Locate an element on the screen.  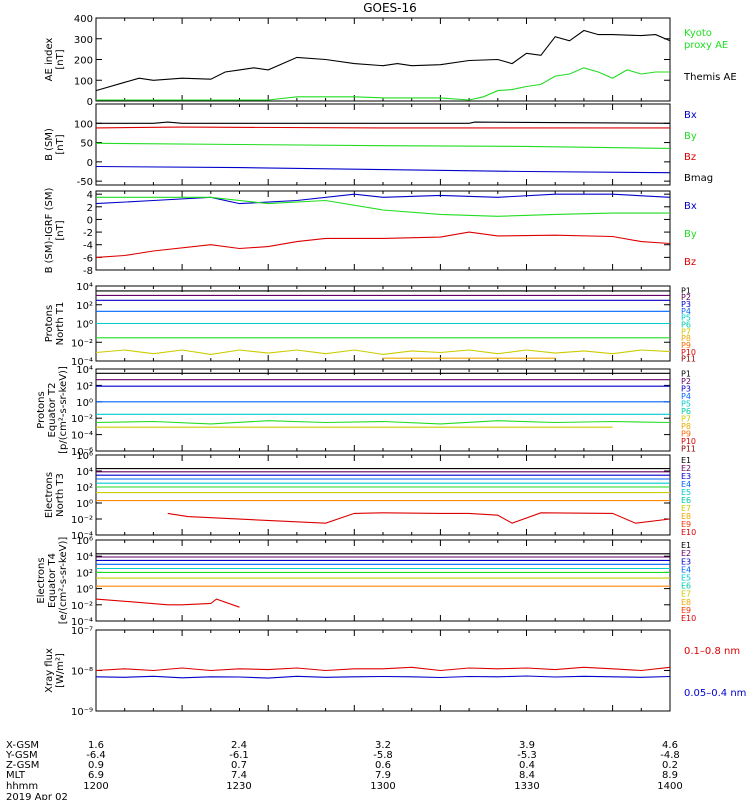
page-title: GOES-16 is located at coordinates (390, 8).